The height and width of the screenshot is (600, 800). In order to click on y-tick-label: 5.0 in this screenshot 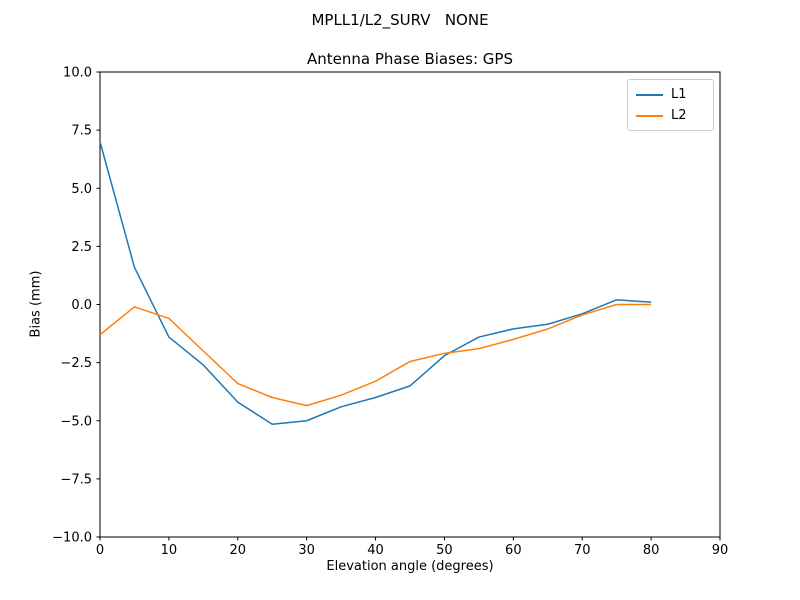, I will do `click(81, 189)`.